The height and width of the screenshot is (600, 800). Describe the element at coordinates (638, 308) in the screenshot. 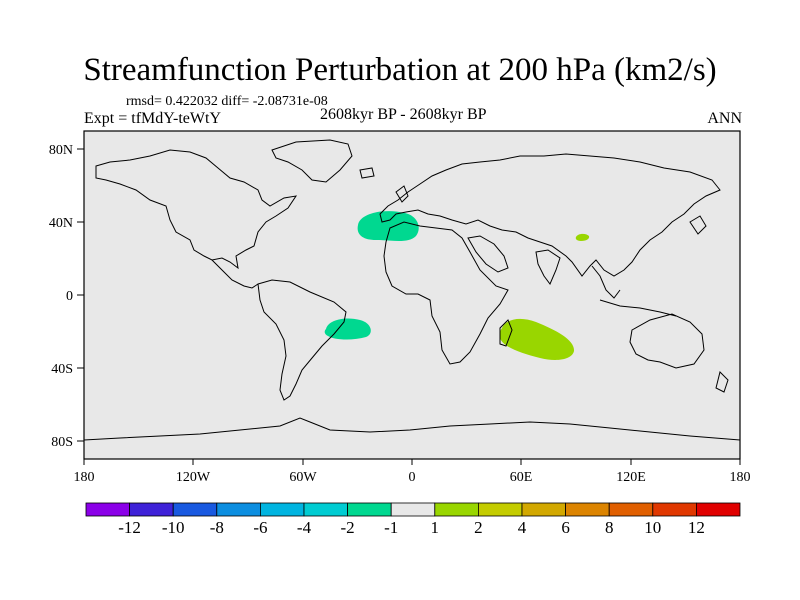

I see `indonesia-coastline` at that location.